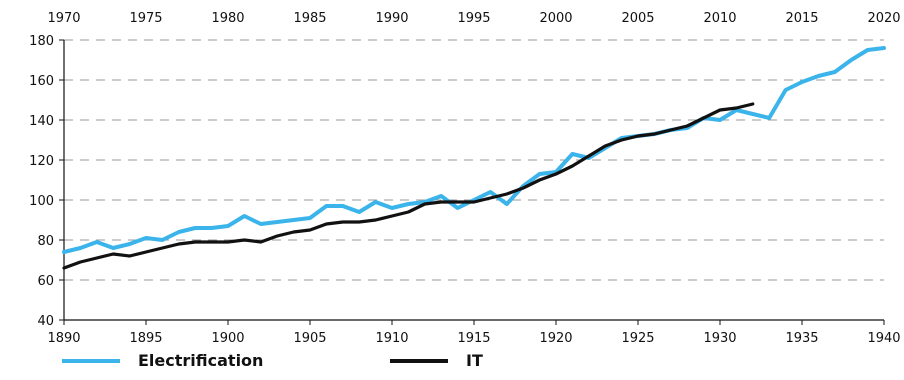 Image resolution: width=904 pixels, height=380 pixels. What do you see at coordinates (63, 338) in the screenshot?
I see `x-bottom-tick-label: 1890` at bounding box center [63, 338].